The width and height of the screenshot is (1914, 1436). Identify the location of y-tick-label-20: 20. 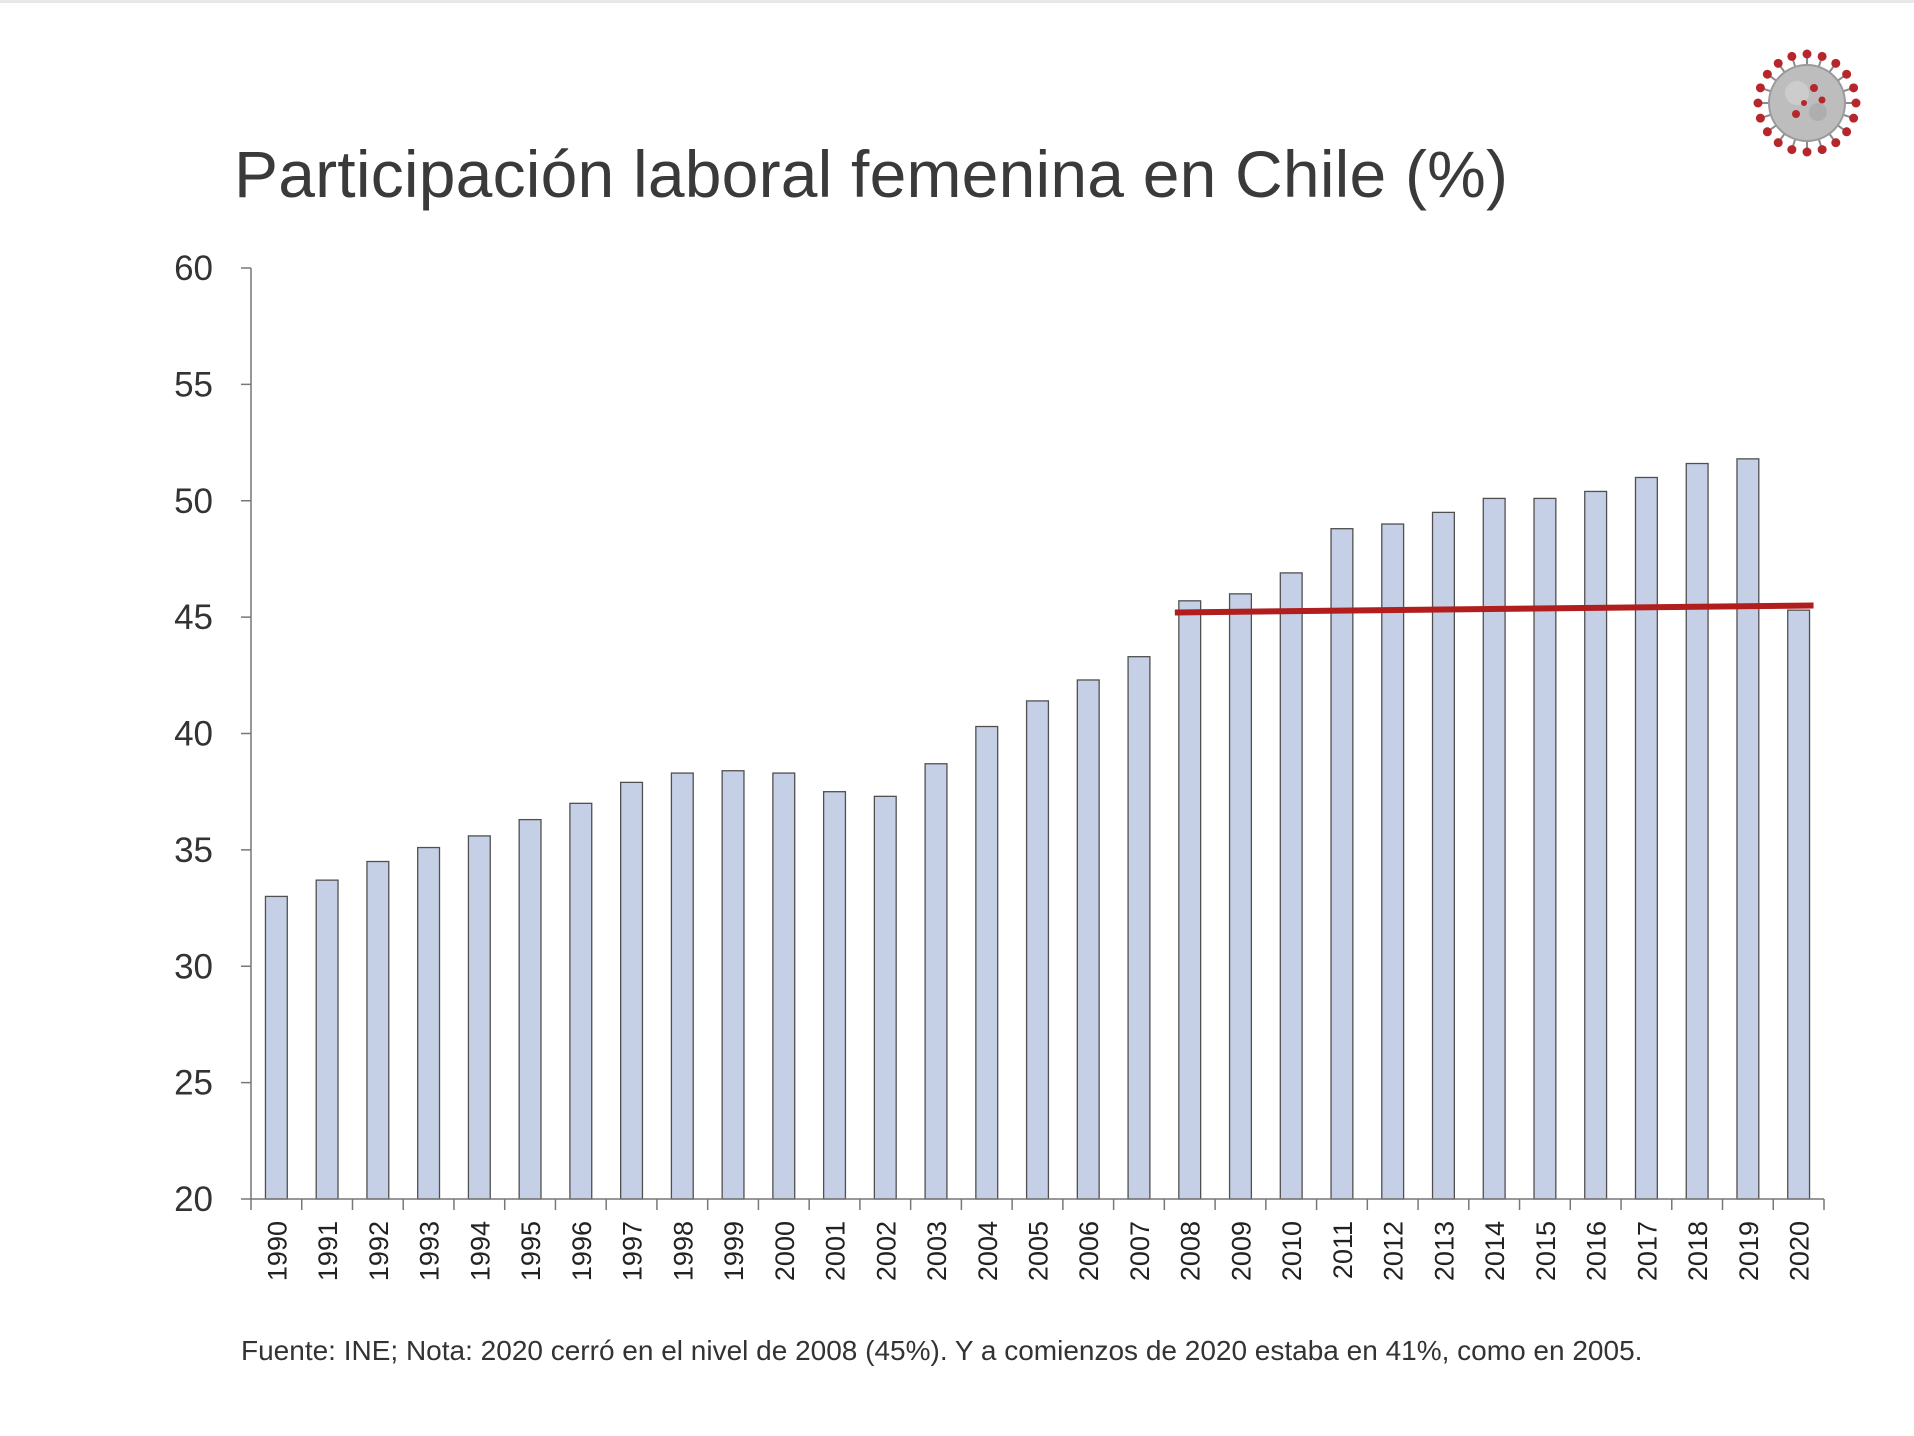
(193, 1199).